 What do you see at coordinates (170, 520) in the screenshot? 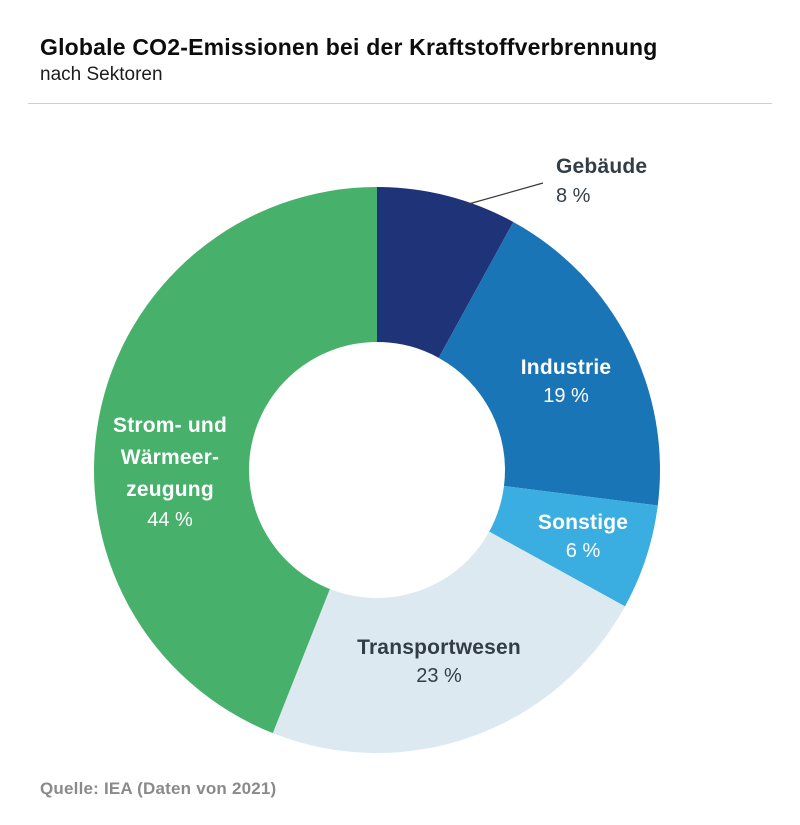
I see `segment-percent: 44 %` at bounding box center [170, 520].